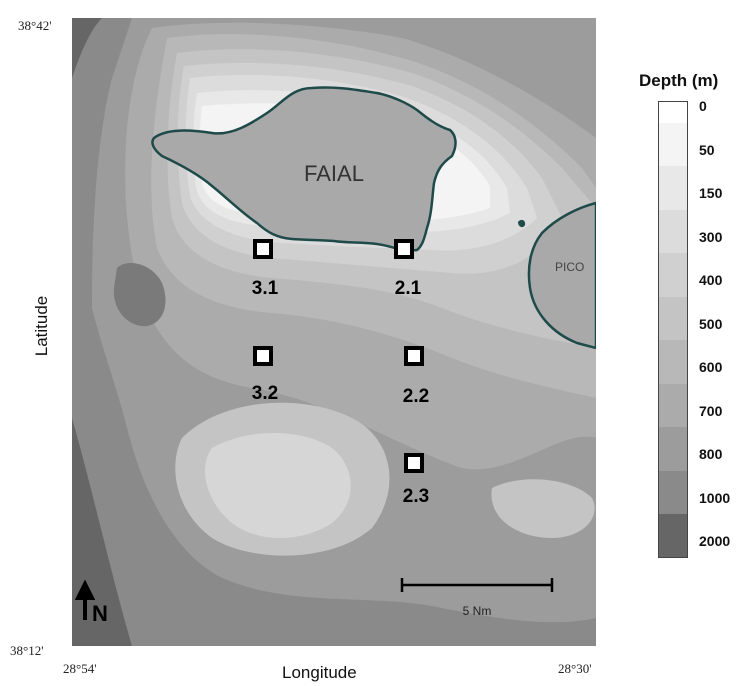 This screenshot has height=686, width=754. I want to click on legend-label: 300, so click(711, 236).